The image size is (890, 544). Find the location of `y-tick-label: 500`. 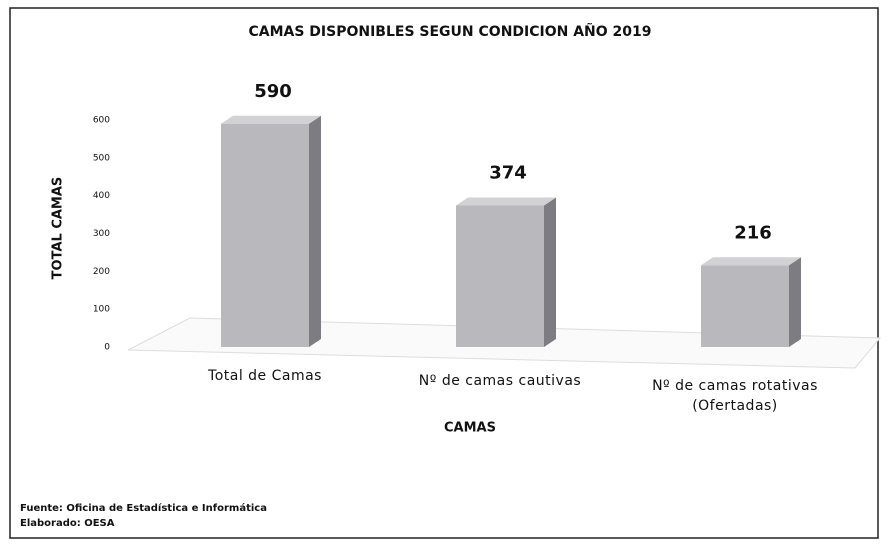

y-tick-label: 500 is located at coordinates (101, 158).